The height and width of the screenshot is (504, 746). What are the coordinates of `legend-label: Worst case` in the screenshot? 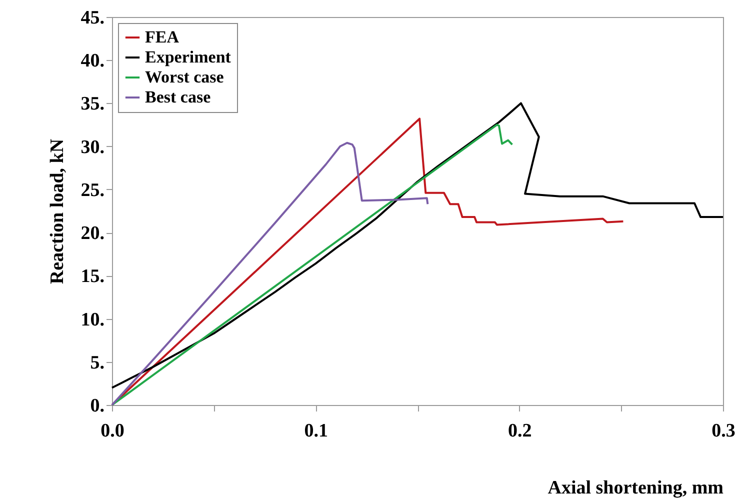 It's located at (184, 77).